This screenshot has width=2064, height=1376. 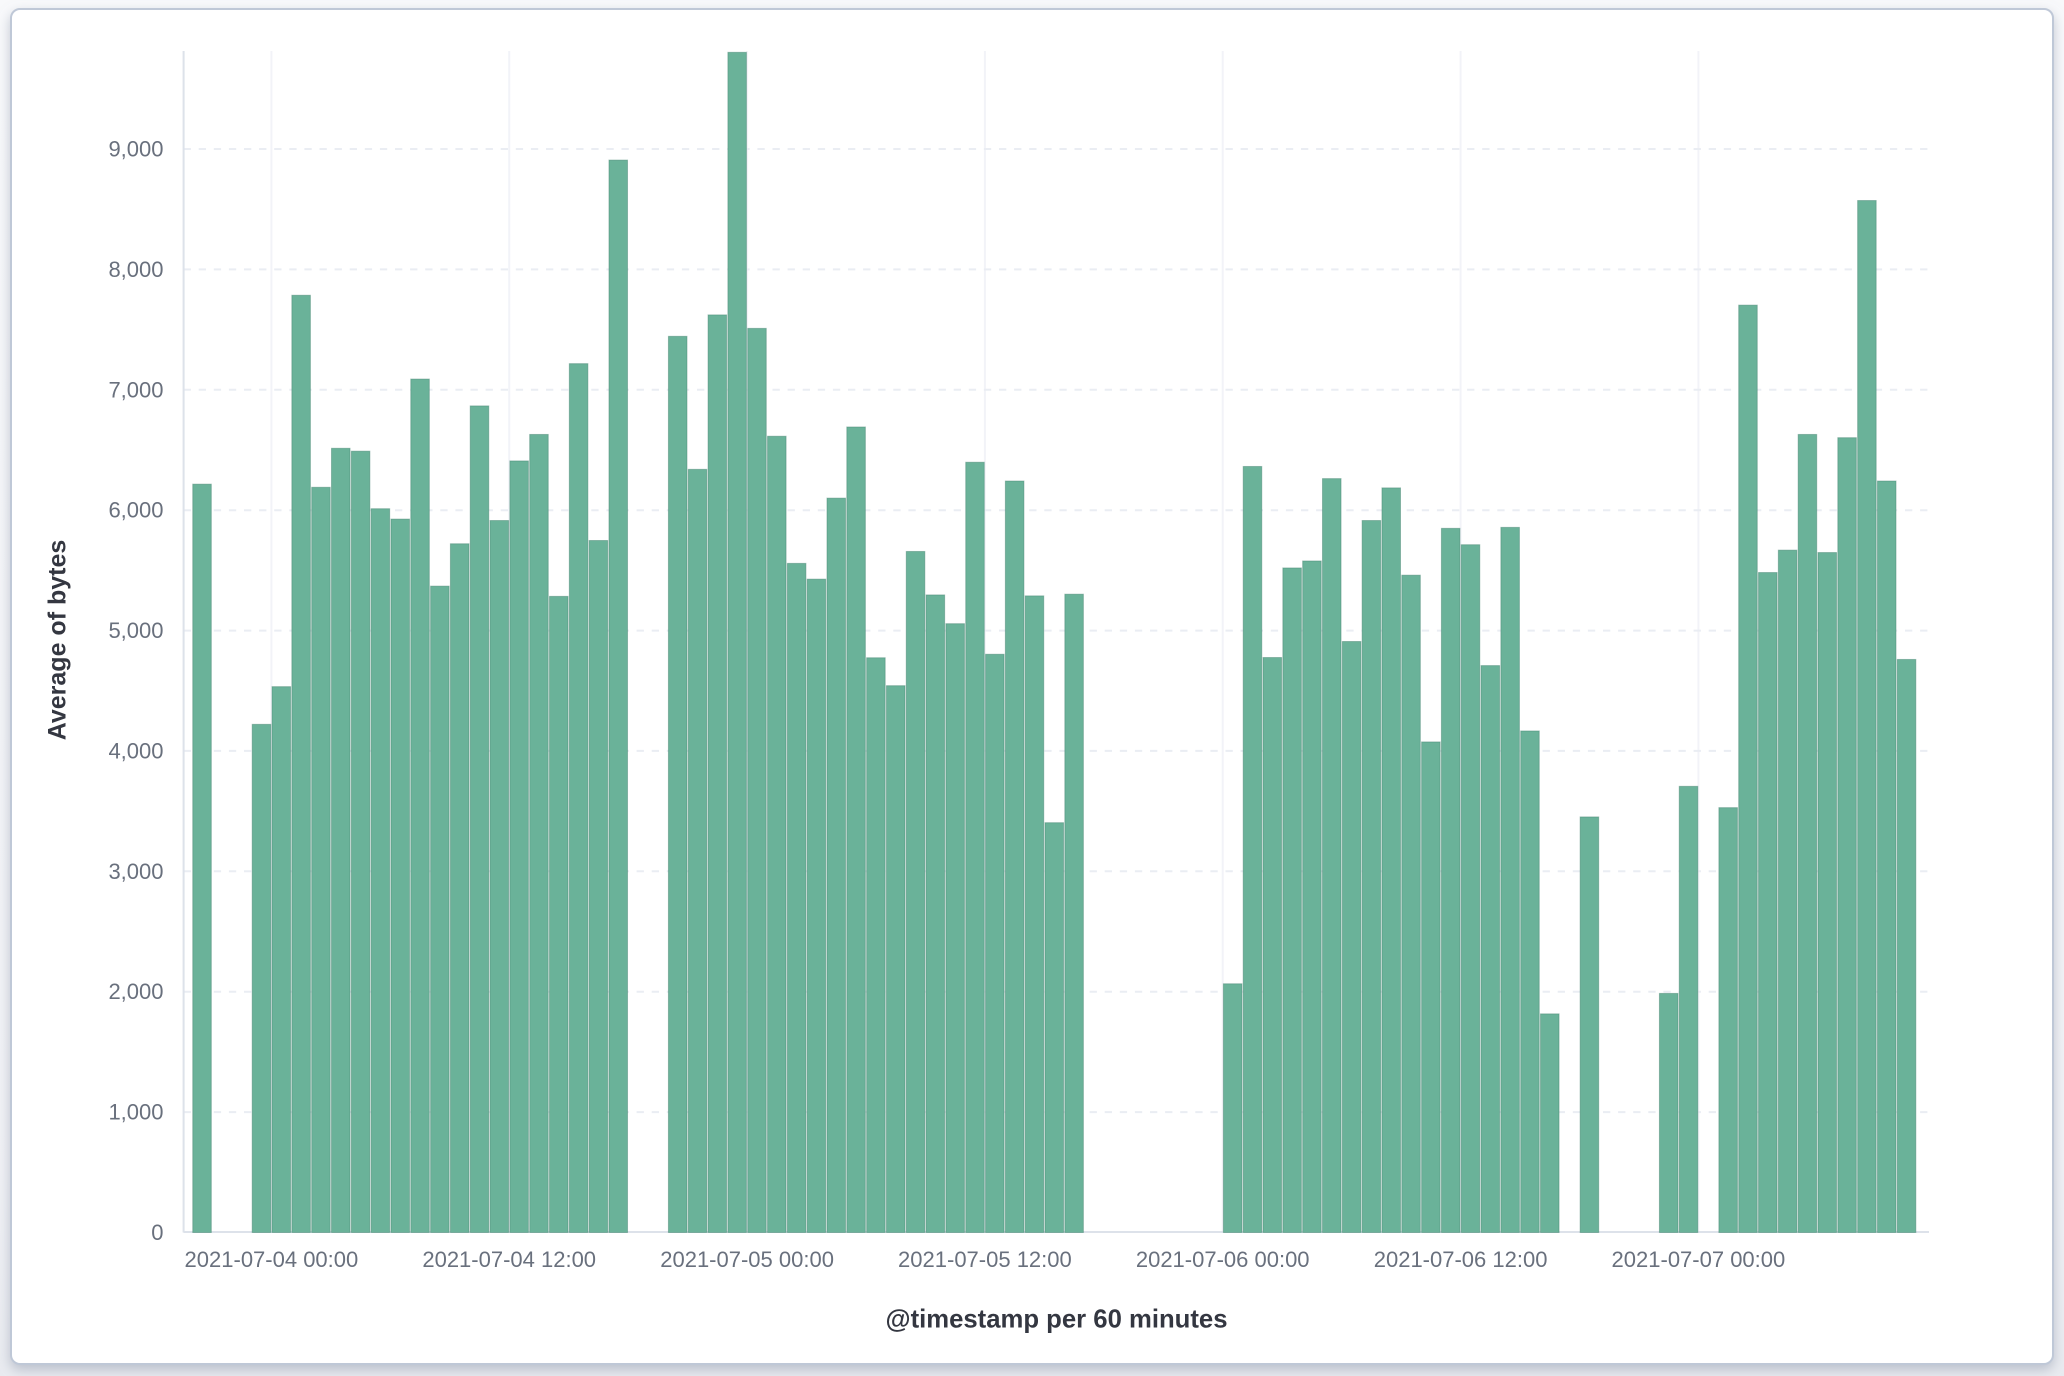 What do you see at coordinates (747, 1259) in the screenshot?
I see `svg-text: 2021-07-05 00:00` at bounding box center [747, 1259].